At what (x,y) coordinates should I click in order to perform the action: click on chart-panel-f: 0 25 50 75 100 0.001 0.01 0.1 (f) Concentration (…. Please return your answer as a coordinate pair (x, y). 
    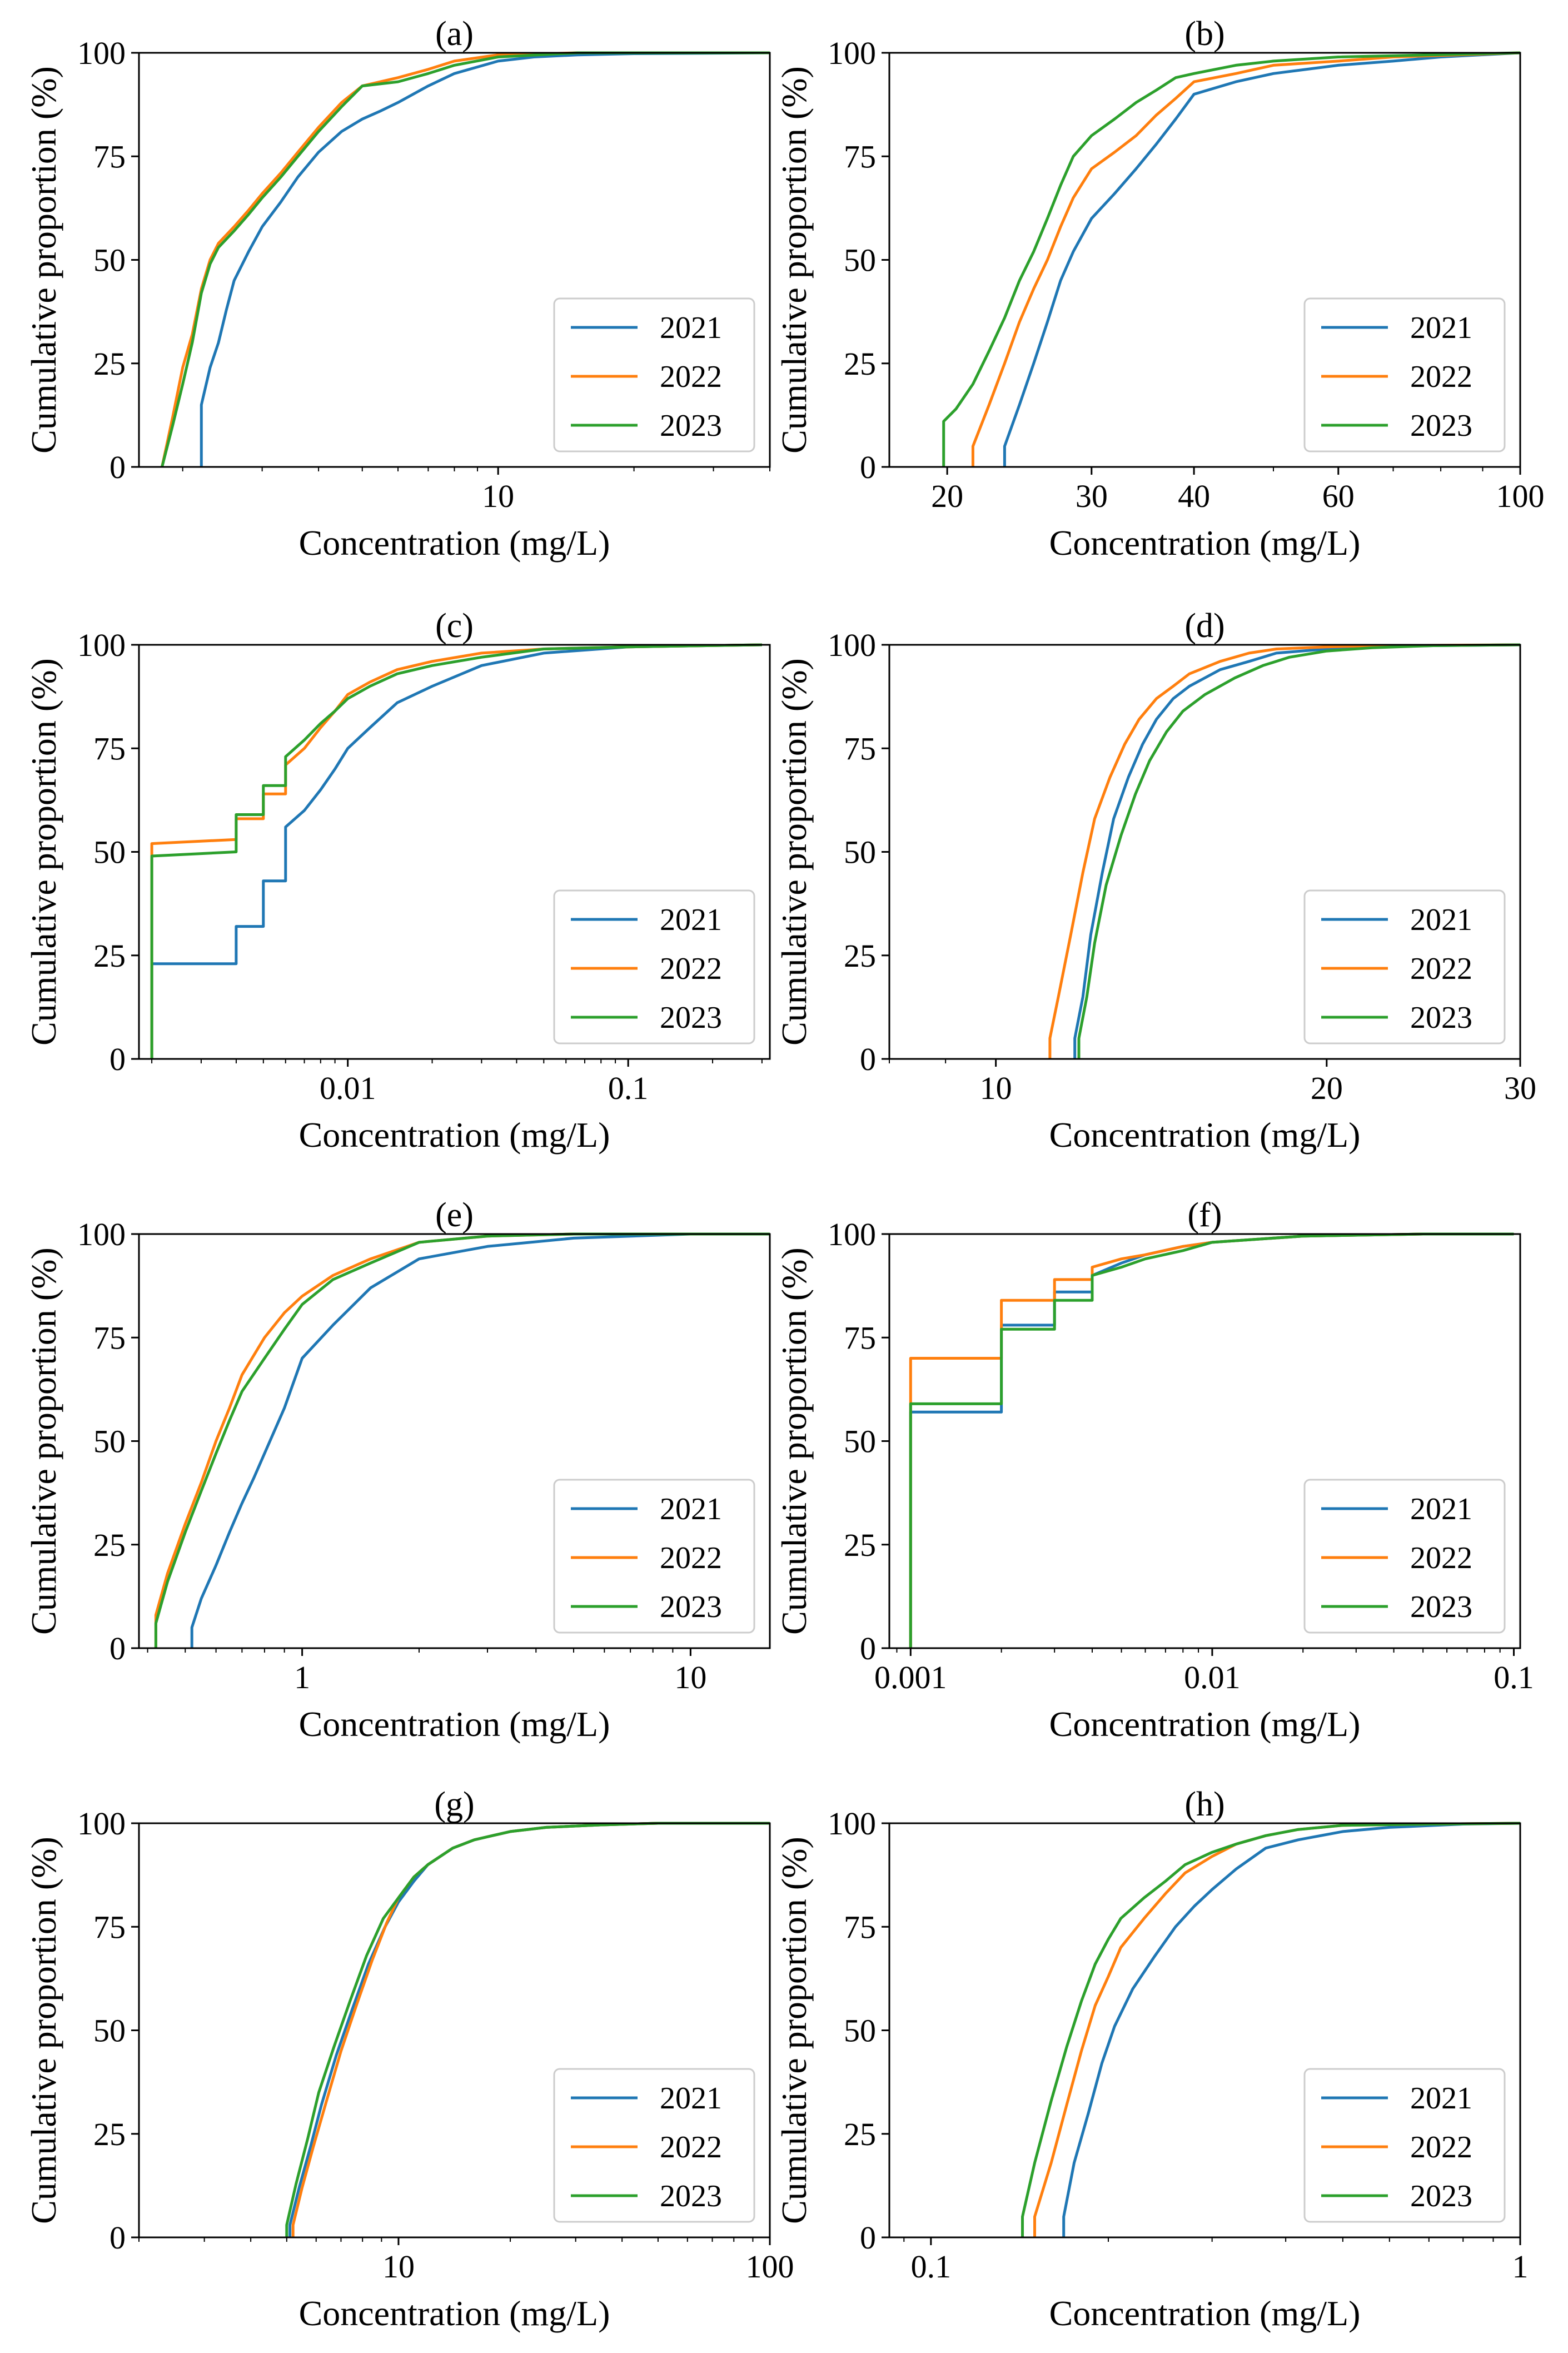
    Looking at the image, I should click on (1154, 1470).